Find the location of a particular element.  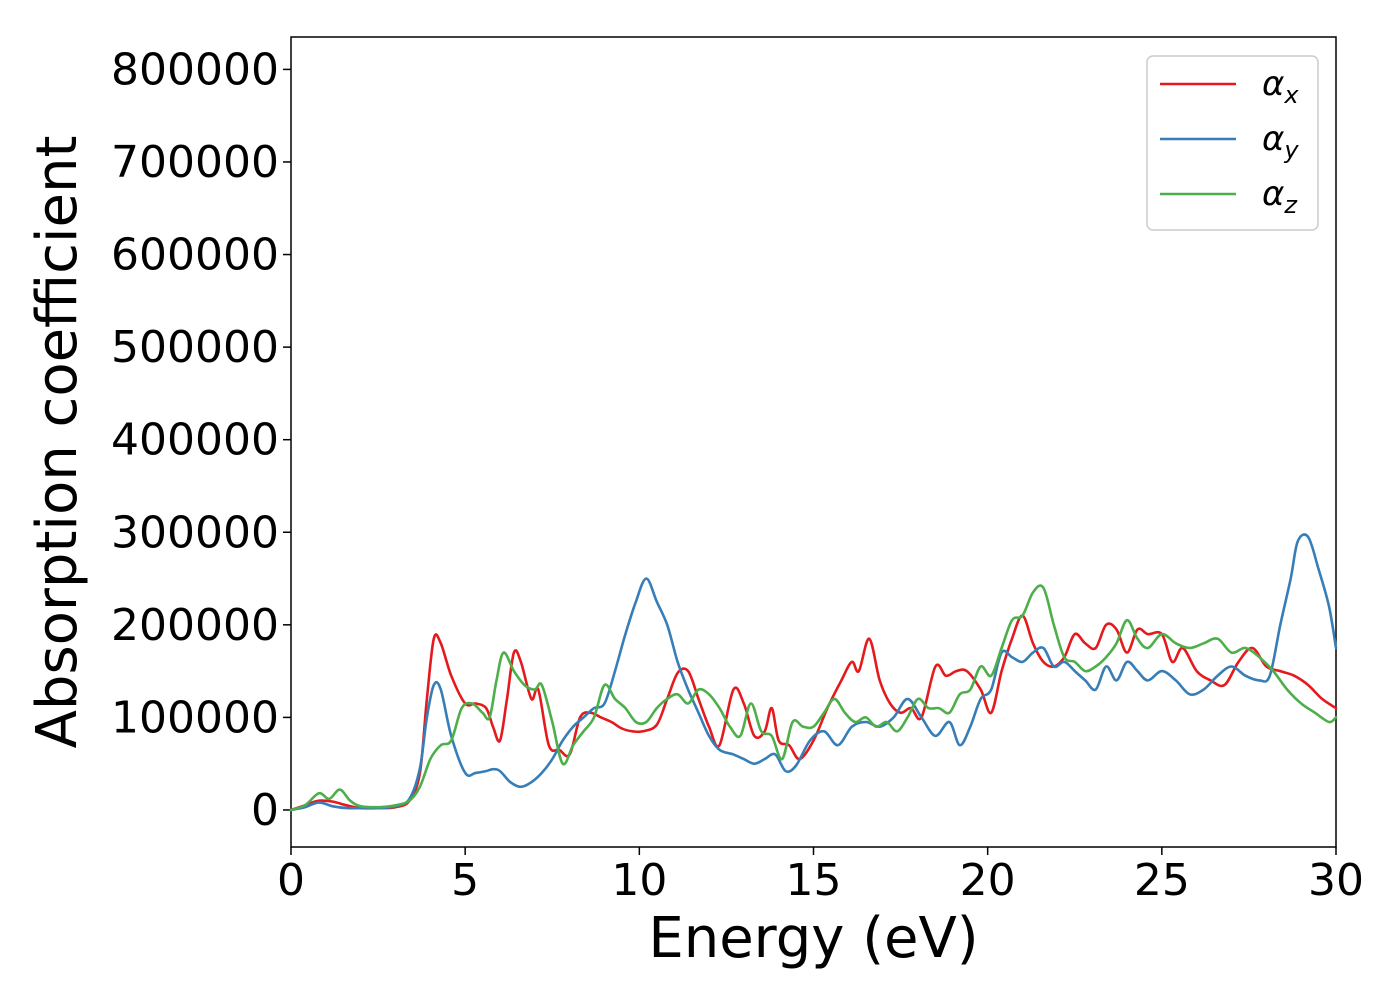

x-tick-label: 10 is located at coordinates (639, 880).